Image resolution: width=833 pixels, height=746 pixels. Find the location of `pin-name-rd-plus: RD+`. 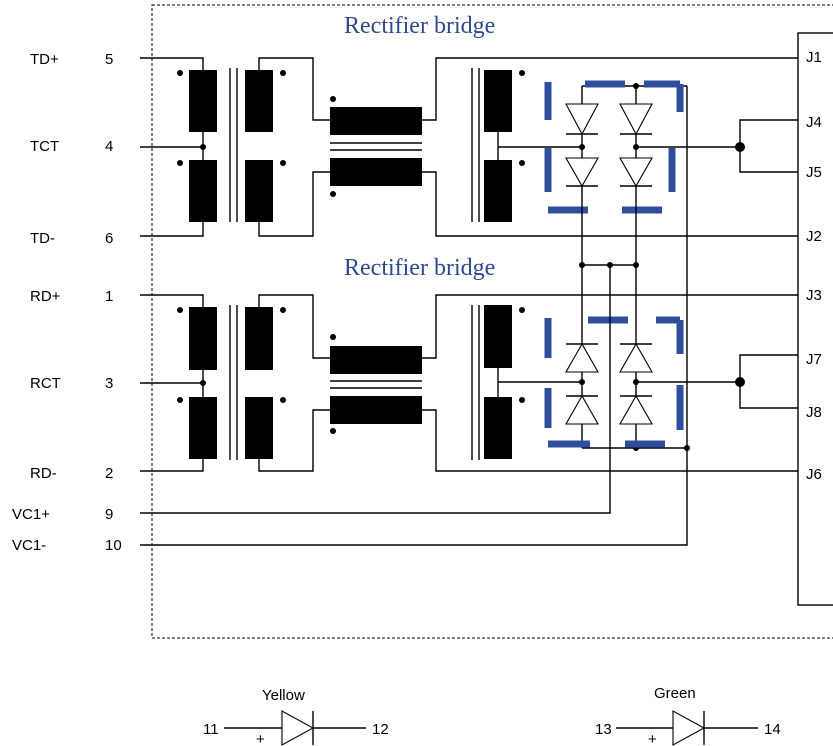

pin-name-rd-plus: RD+ is located at coordinates (45, 296).